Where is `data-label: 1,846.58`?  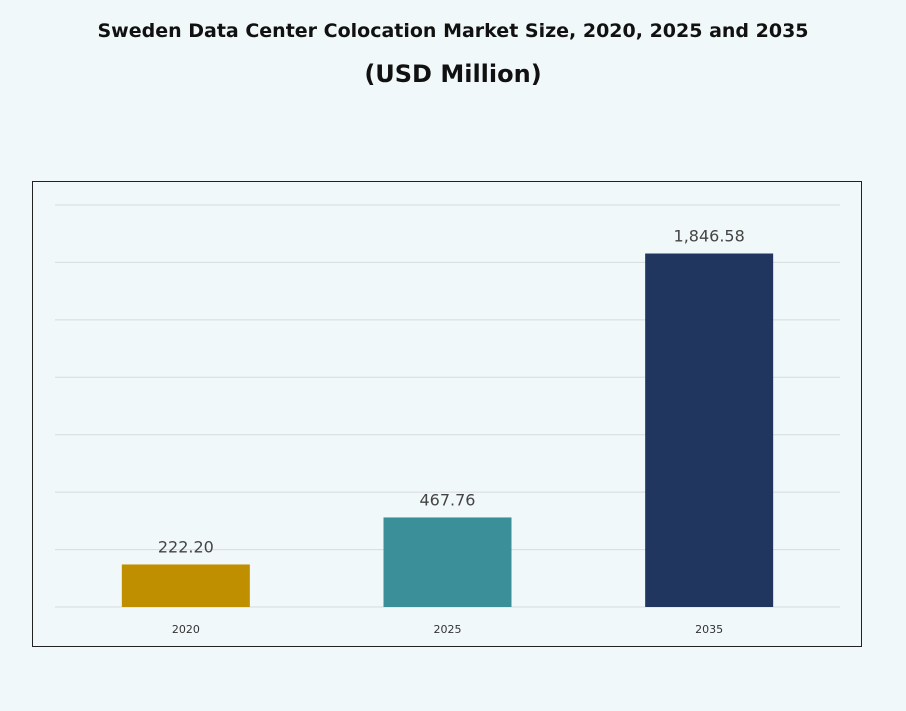
data-label: 1,846.58 is located at coordinates (709, 236).